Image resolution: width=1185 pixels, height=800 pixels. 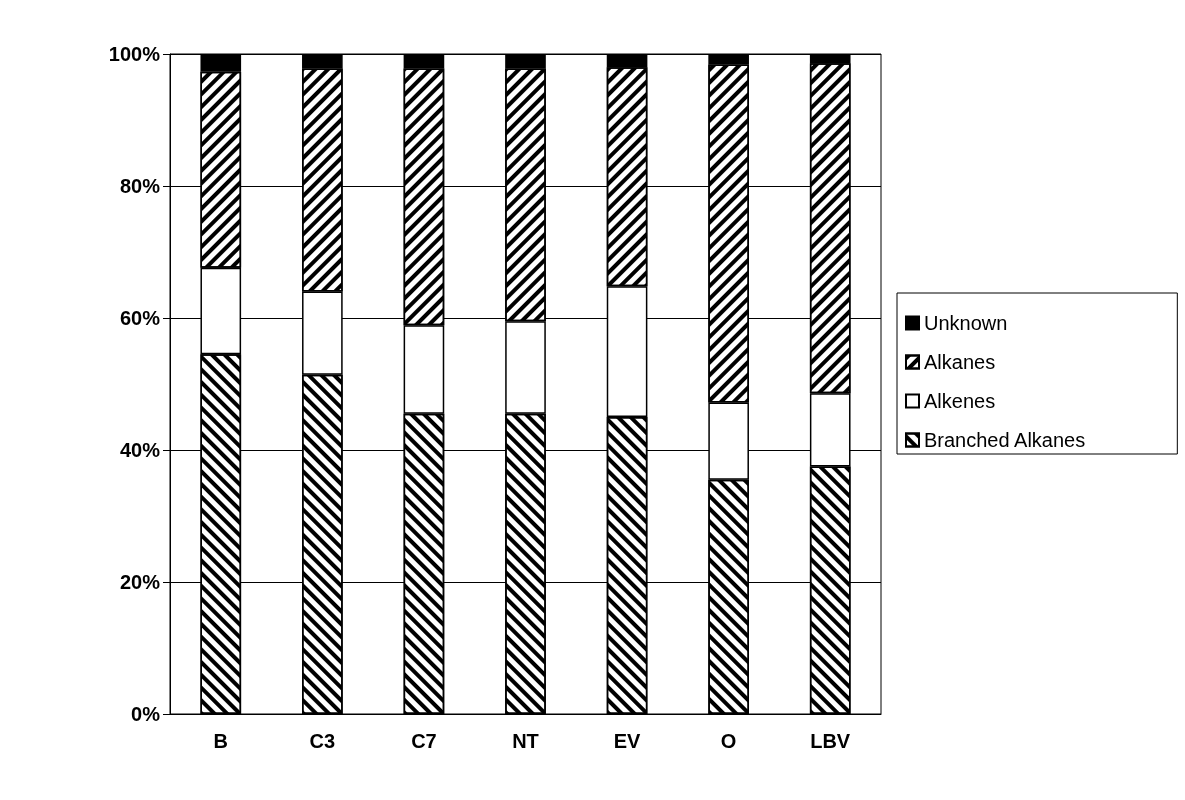 I want to click on y-tick-label: 20%, so click(x=140, y=582).